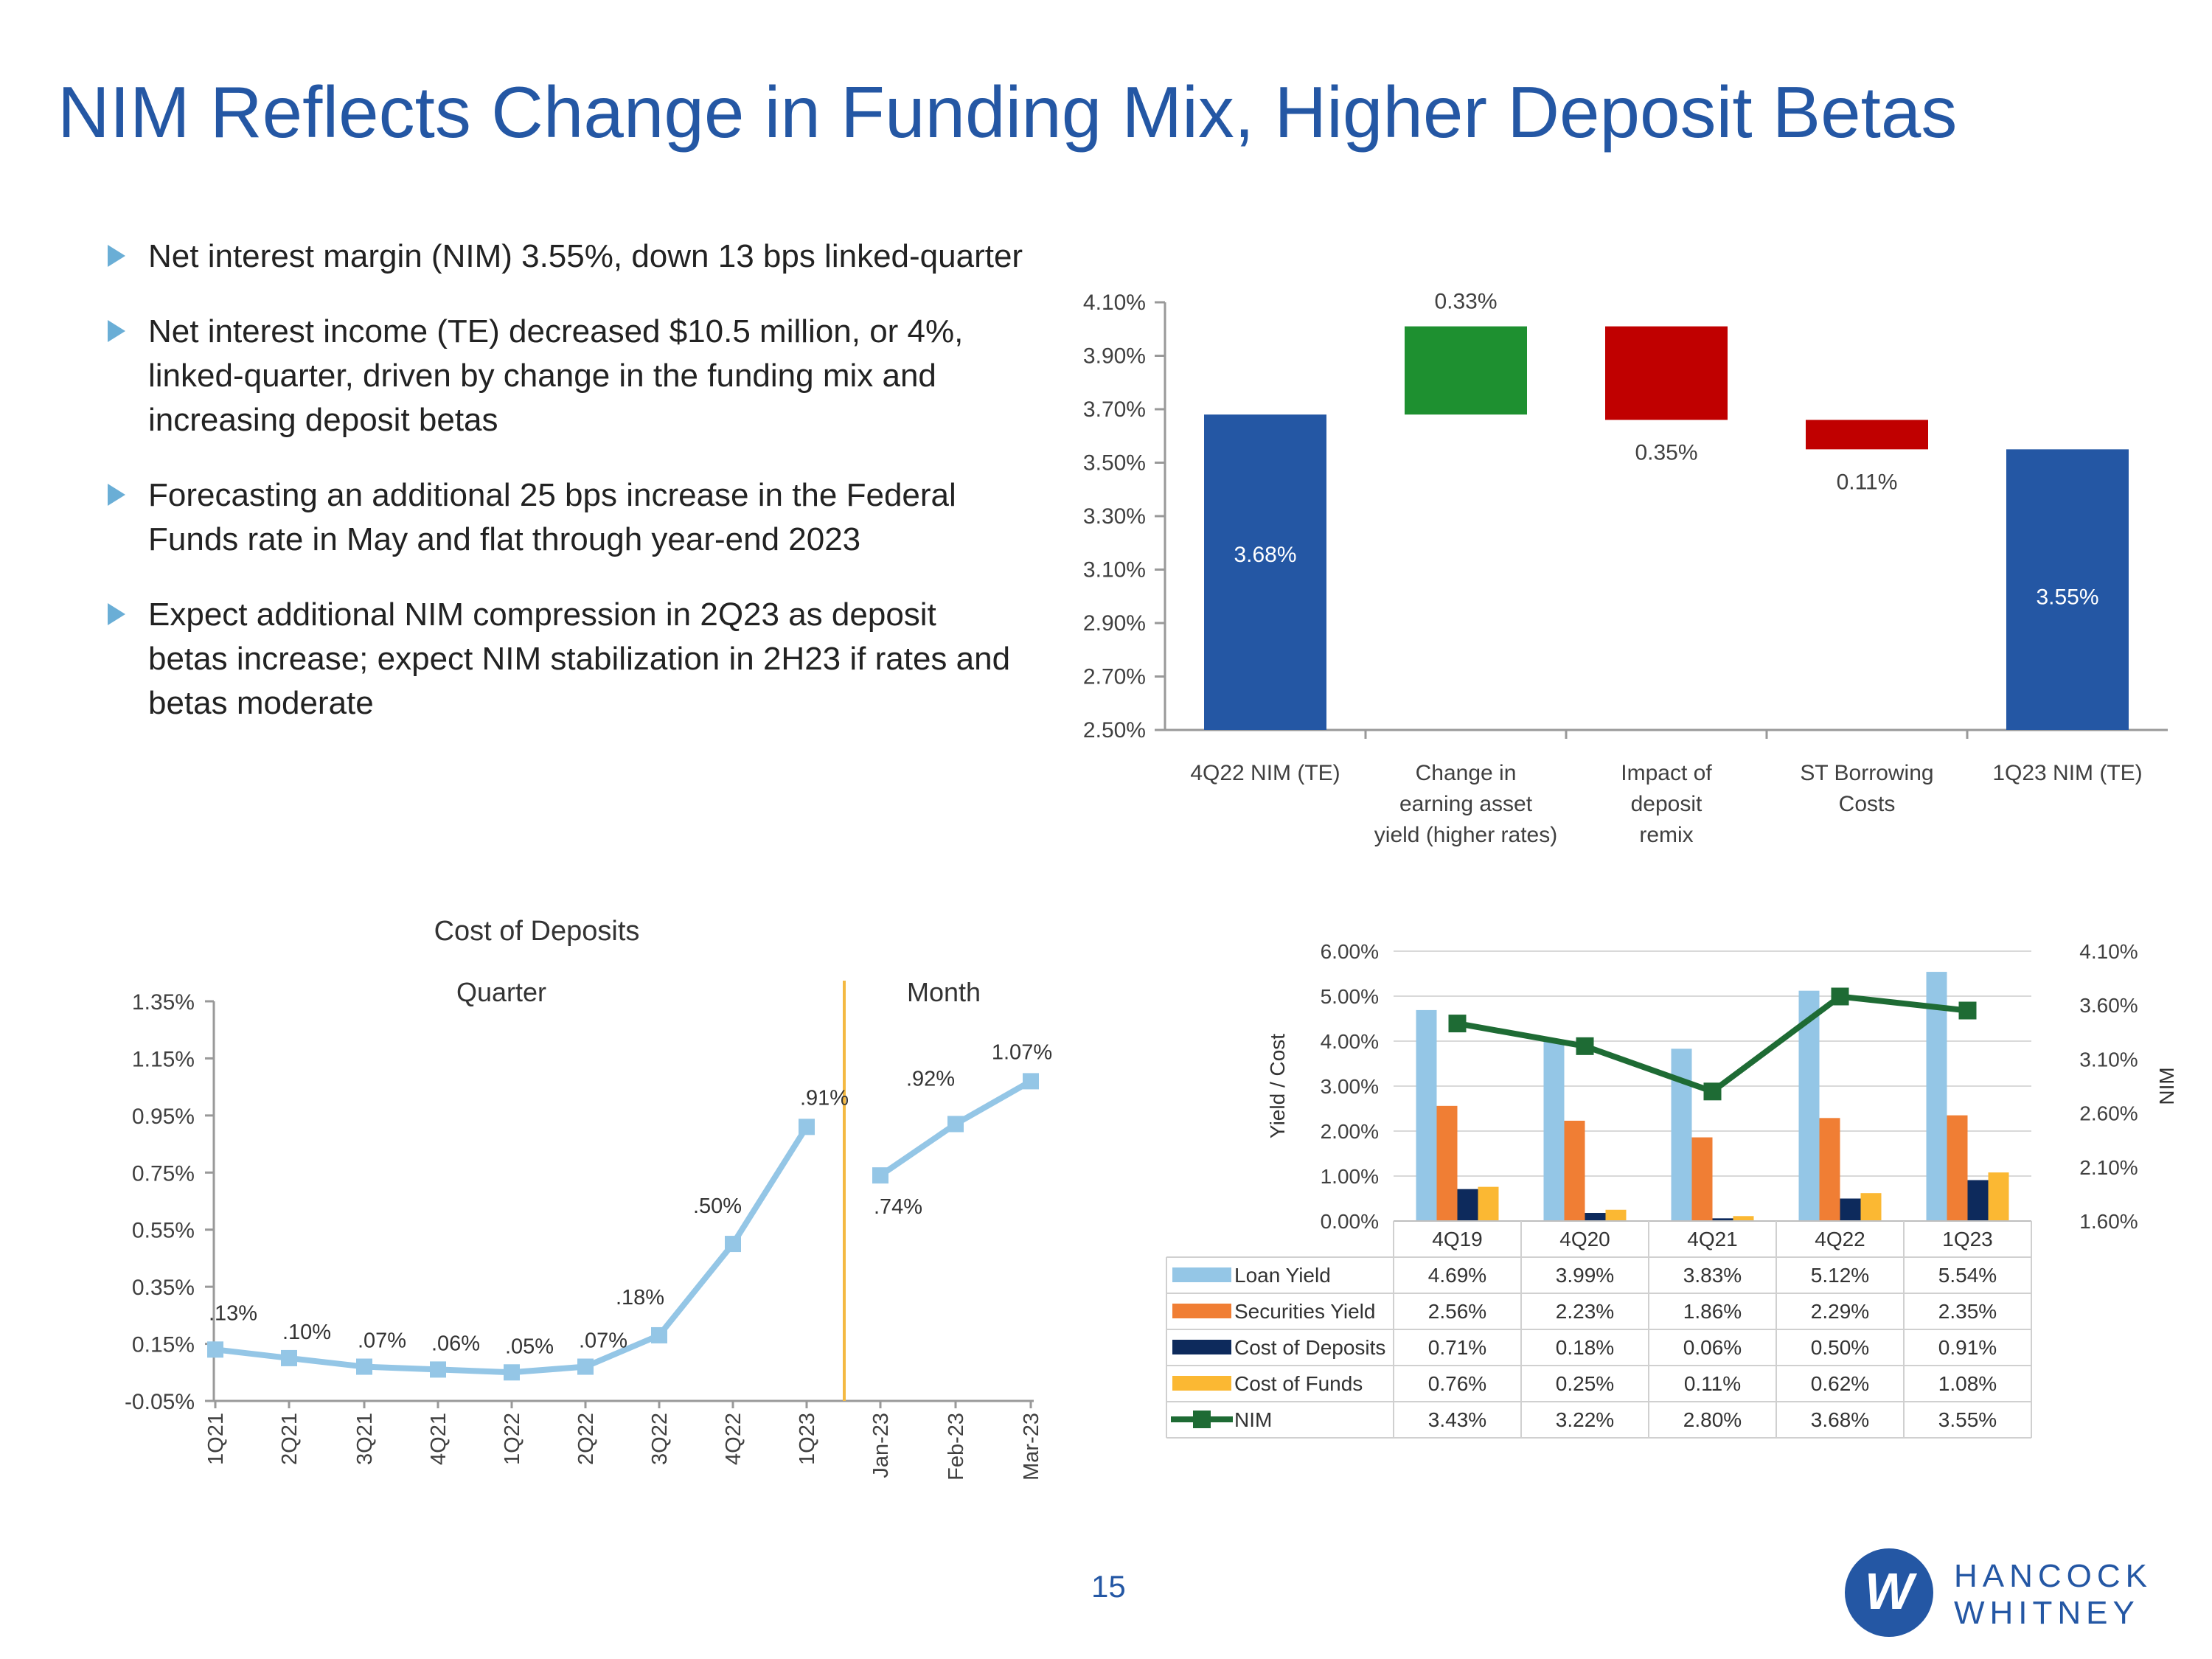  What do you see at coordinates (2166, 1086) in the screenshot?
I see `y2-axis-title: NIM` at bounding box center [2166, 1086].